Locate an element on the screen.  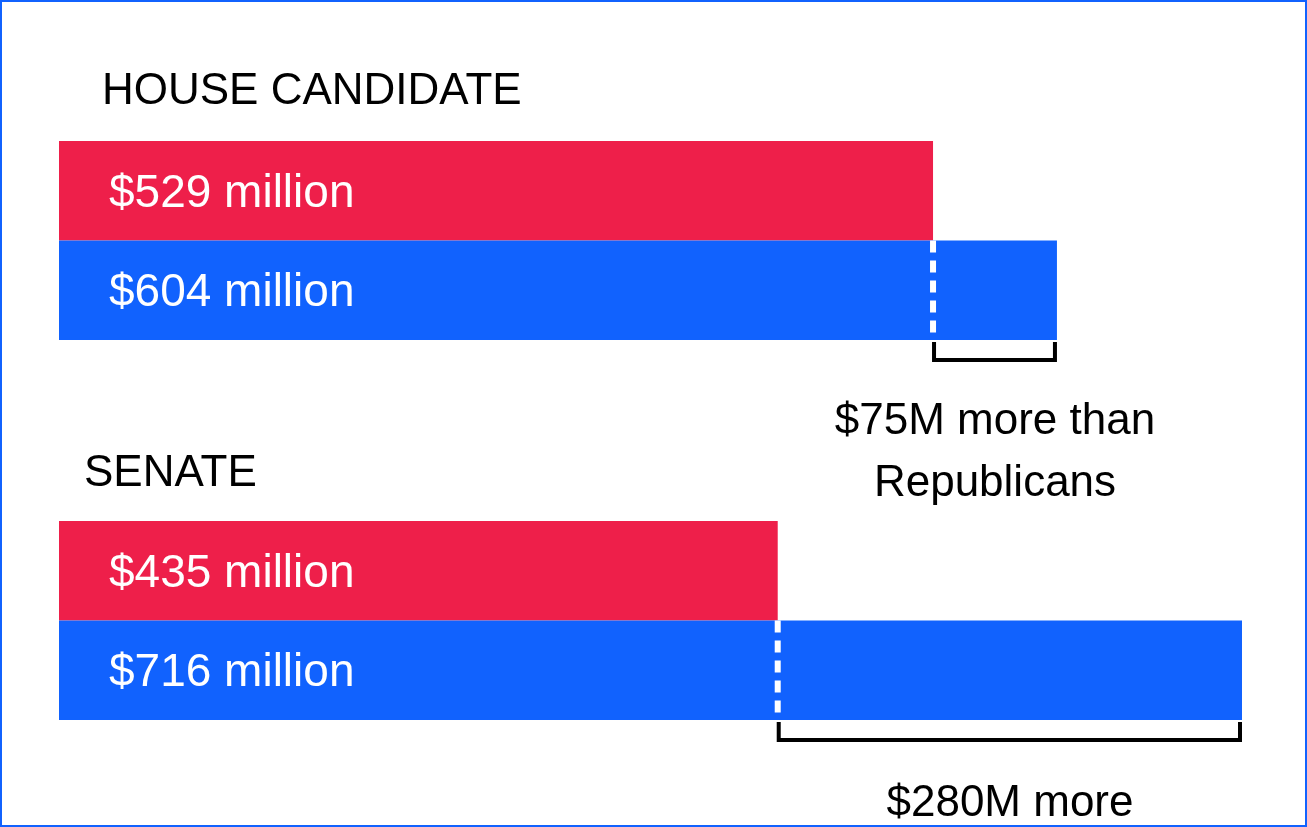
chart-title: SENATE is located at coordinates (170, 471).